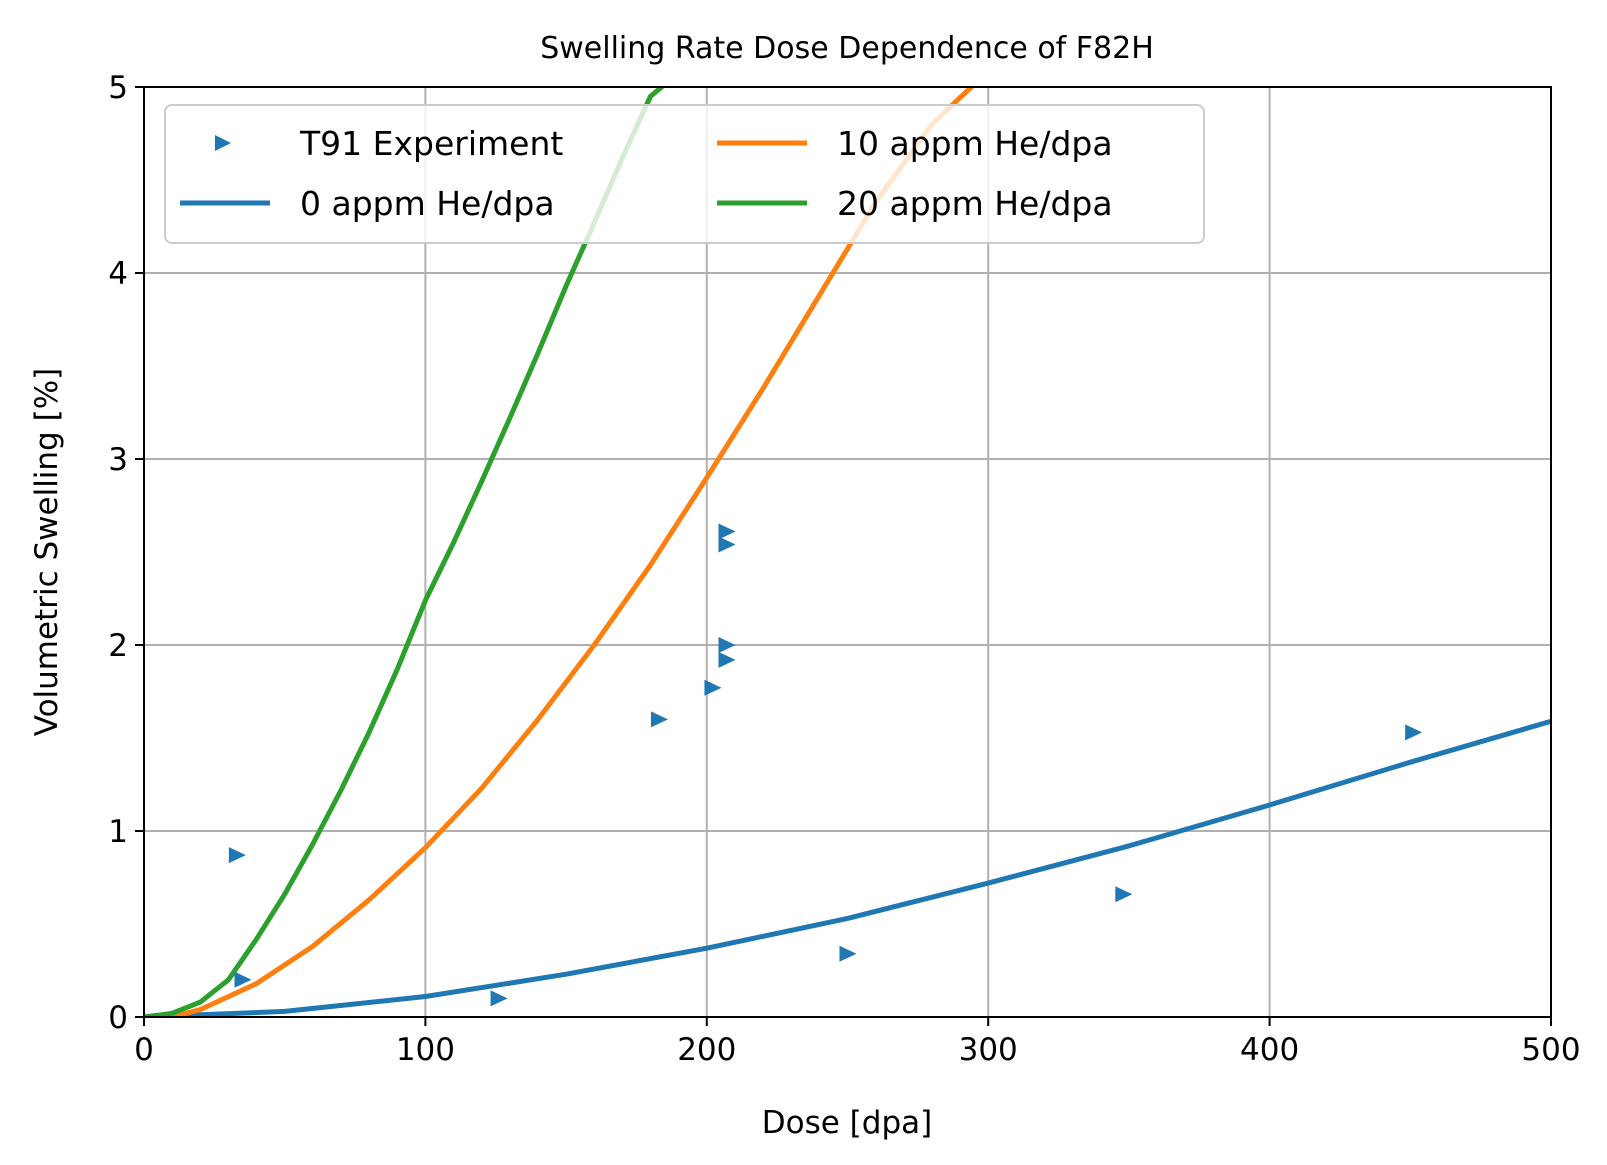  What do you see at coordinates (975, 143) in the screenshot?
I see `legend-label-he10: 10 appm He/dpa` at bounding box center [975, 143].